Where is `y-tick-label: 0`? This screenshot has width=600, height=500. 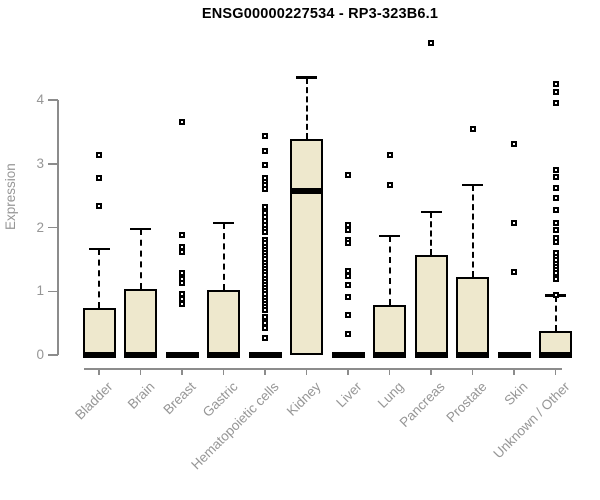
y-tick-label: 0 is located at coordinates (40, 354).